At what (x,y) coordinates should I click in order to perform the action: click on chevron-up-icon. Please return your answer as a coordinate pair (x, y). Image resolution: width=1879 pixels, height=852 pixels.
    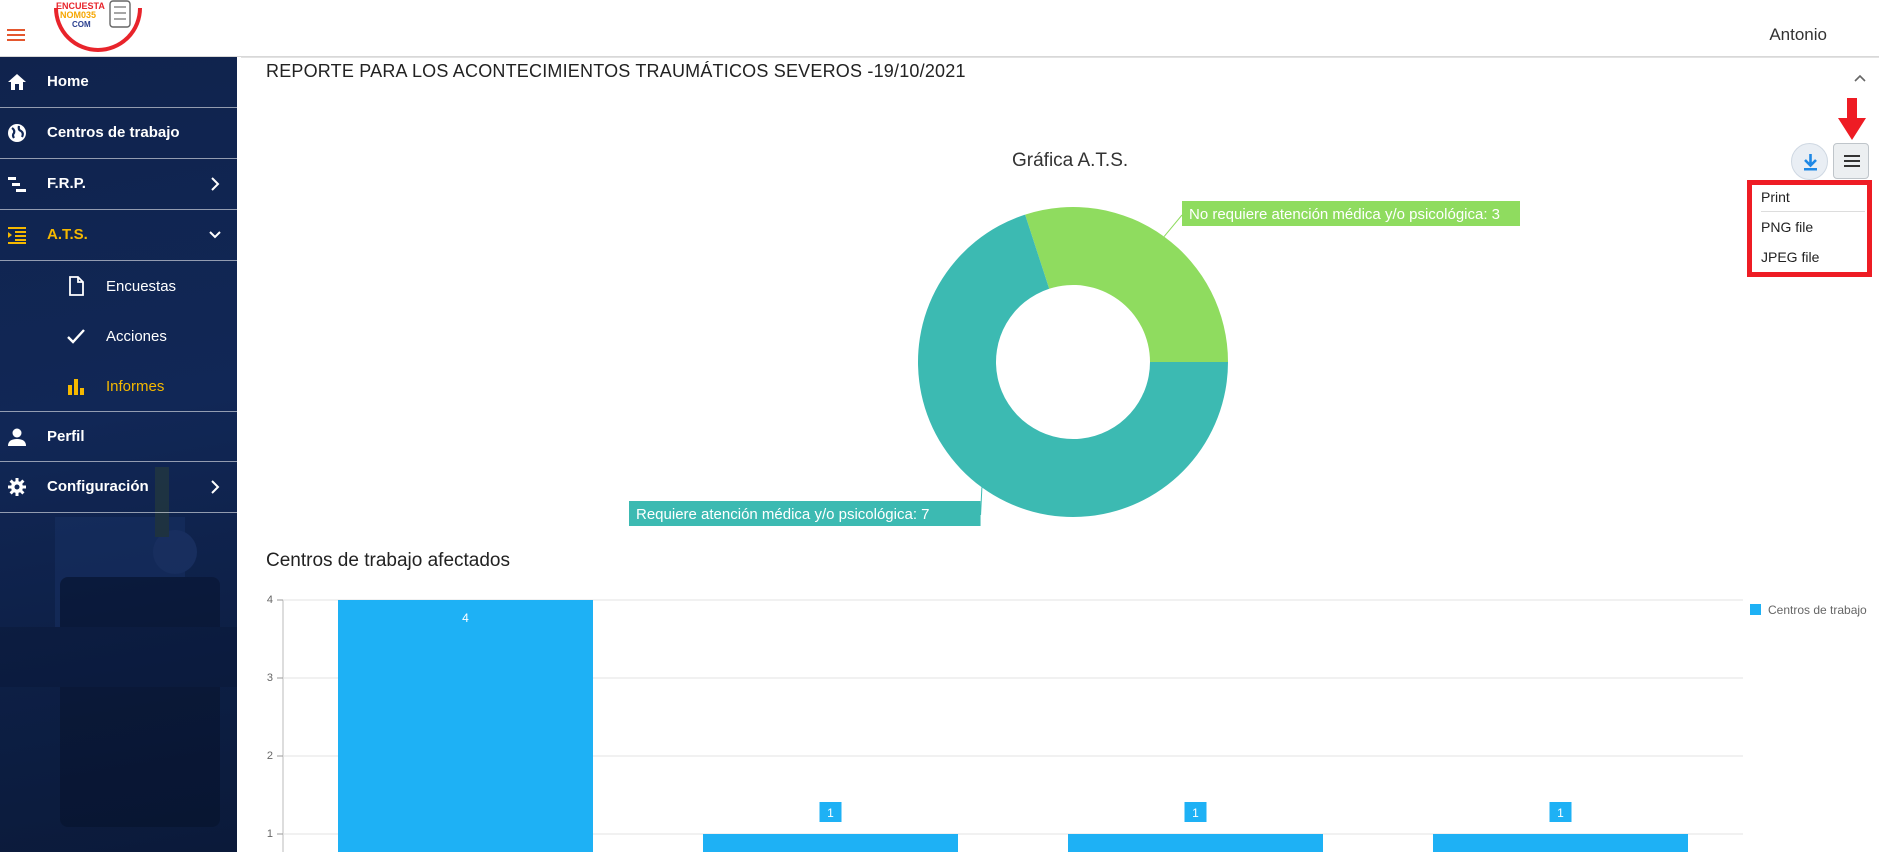
    Looking at the image, I should click on (1860, 78).